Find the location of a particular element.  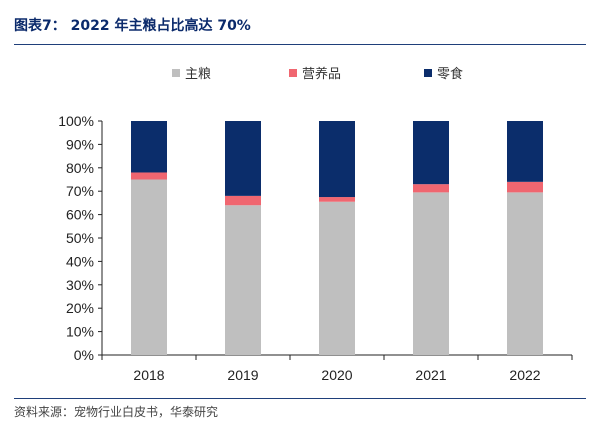

bar-segment-2018-nutrition is located at coordinates (149, 176).